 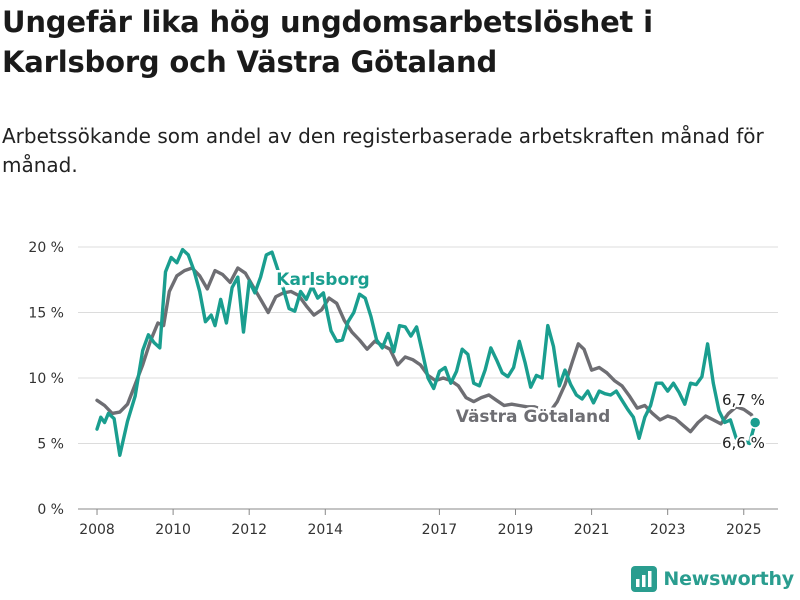 I want to click on y-tick-label: 0 %, so click(x=50, y=510).